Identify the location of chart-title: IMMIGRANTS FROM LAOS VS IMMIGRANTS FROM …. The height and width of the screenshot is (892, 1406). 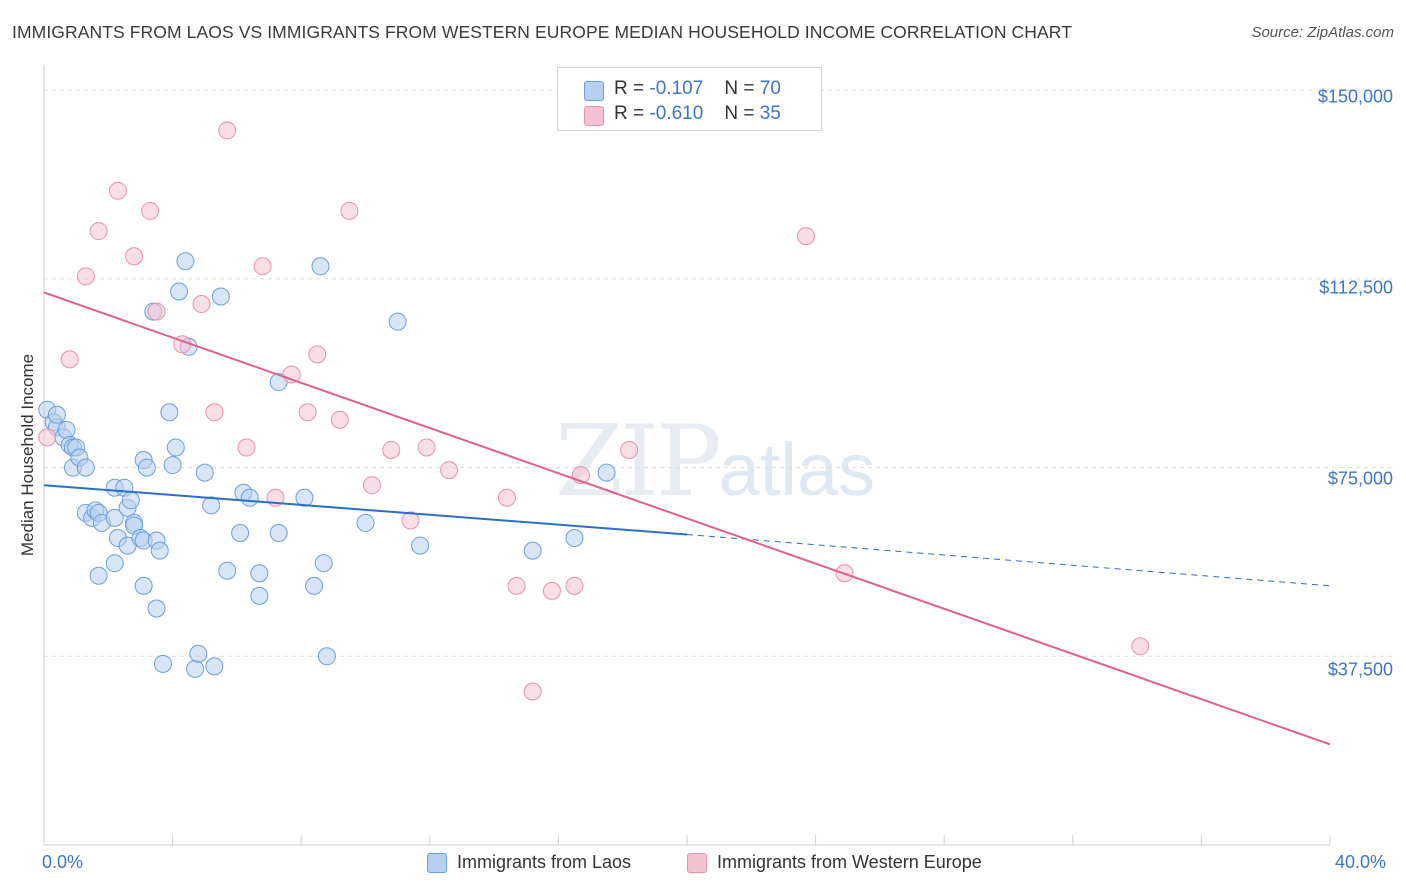
(542, 32).